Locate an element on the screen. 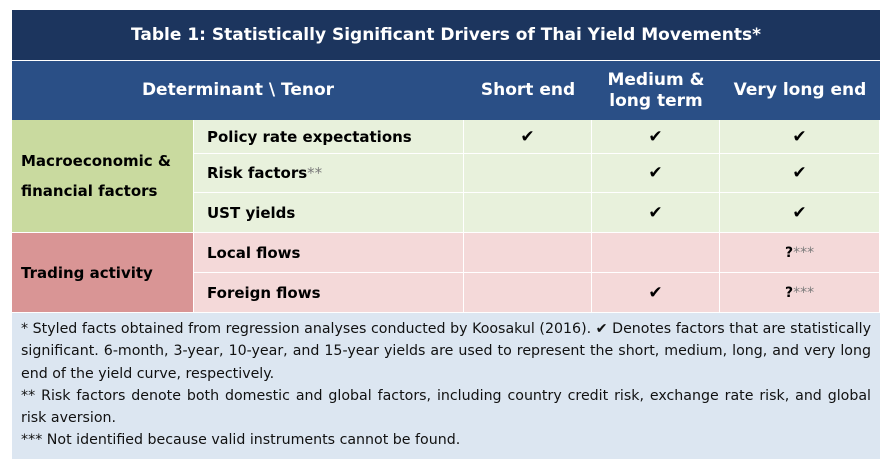  header-medium-long: Medium & long term is located at coordinates (656, 90).